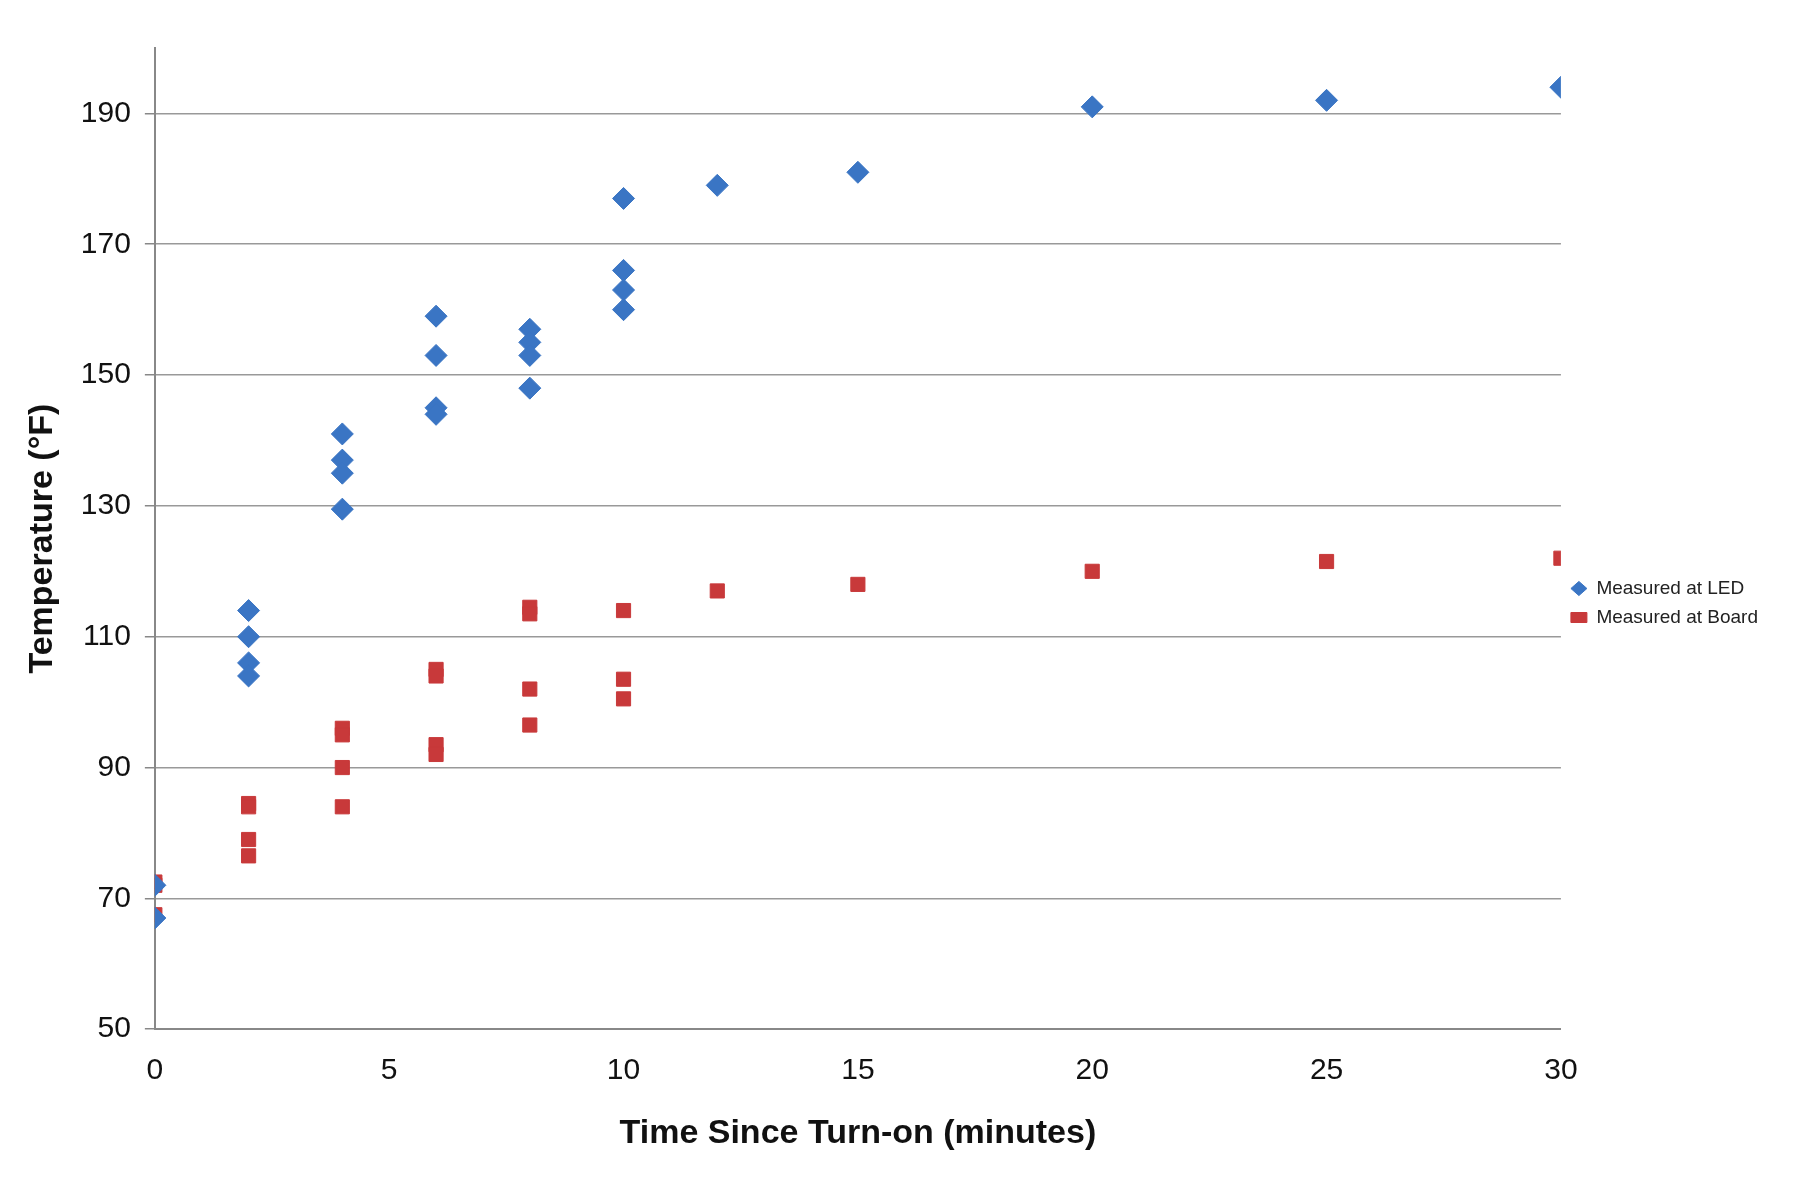  What do you see at coordinates (1326, 1069) in the screenshot?
I see `x-tick-label: 25` at bounding box center [1326, 1069].